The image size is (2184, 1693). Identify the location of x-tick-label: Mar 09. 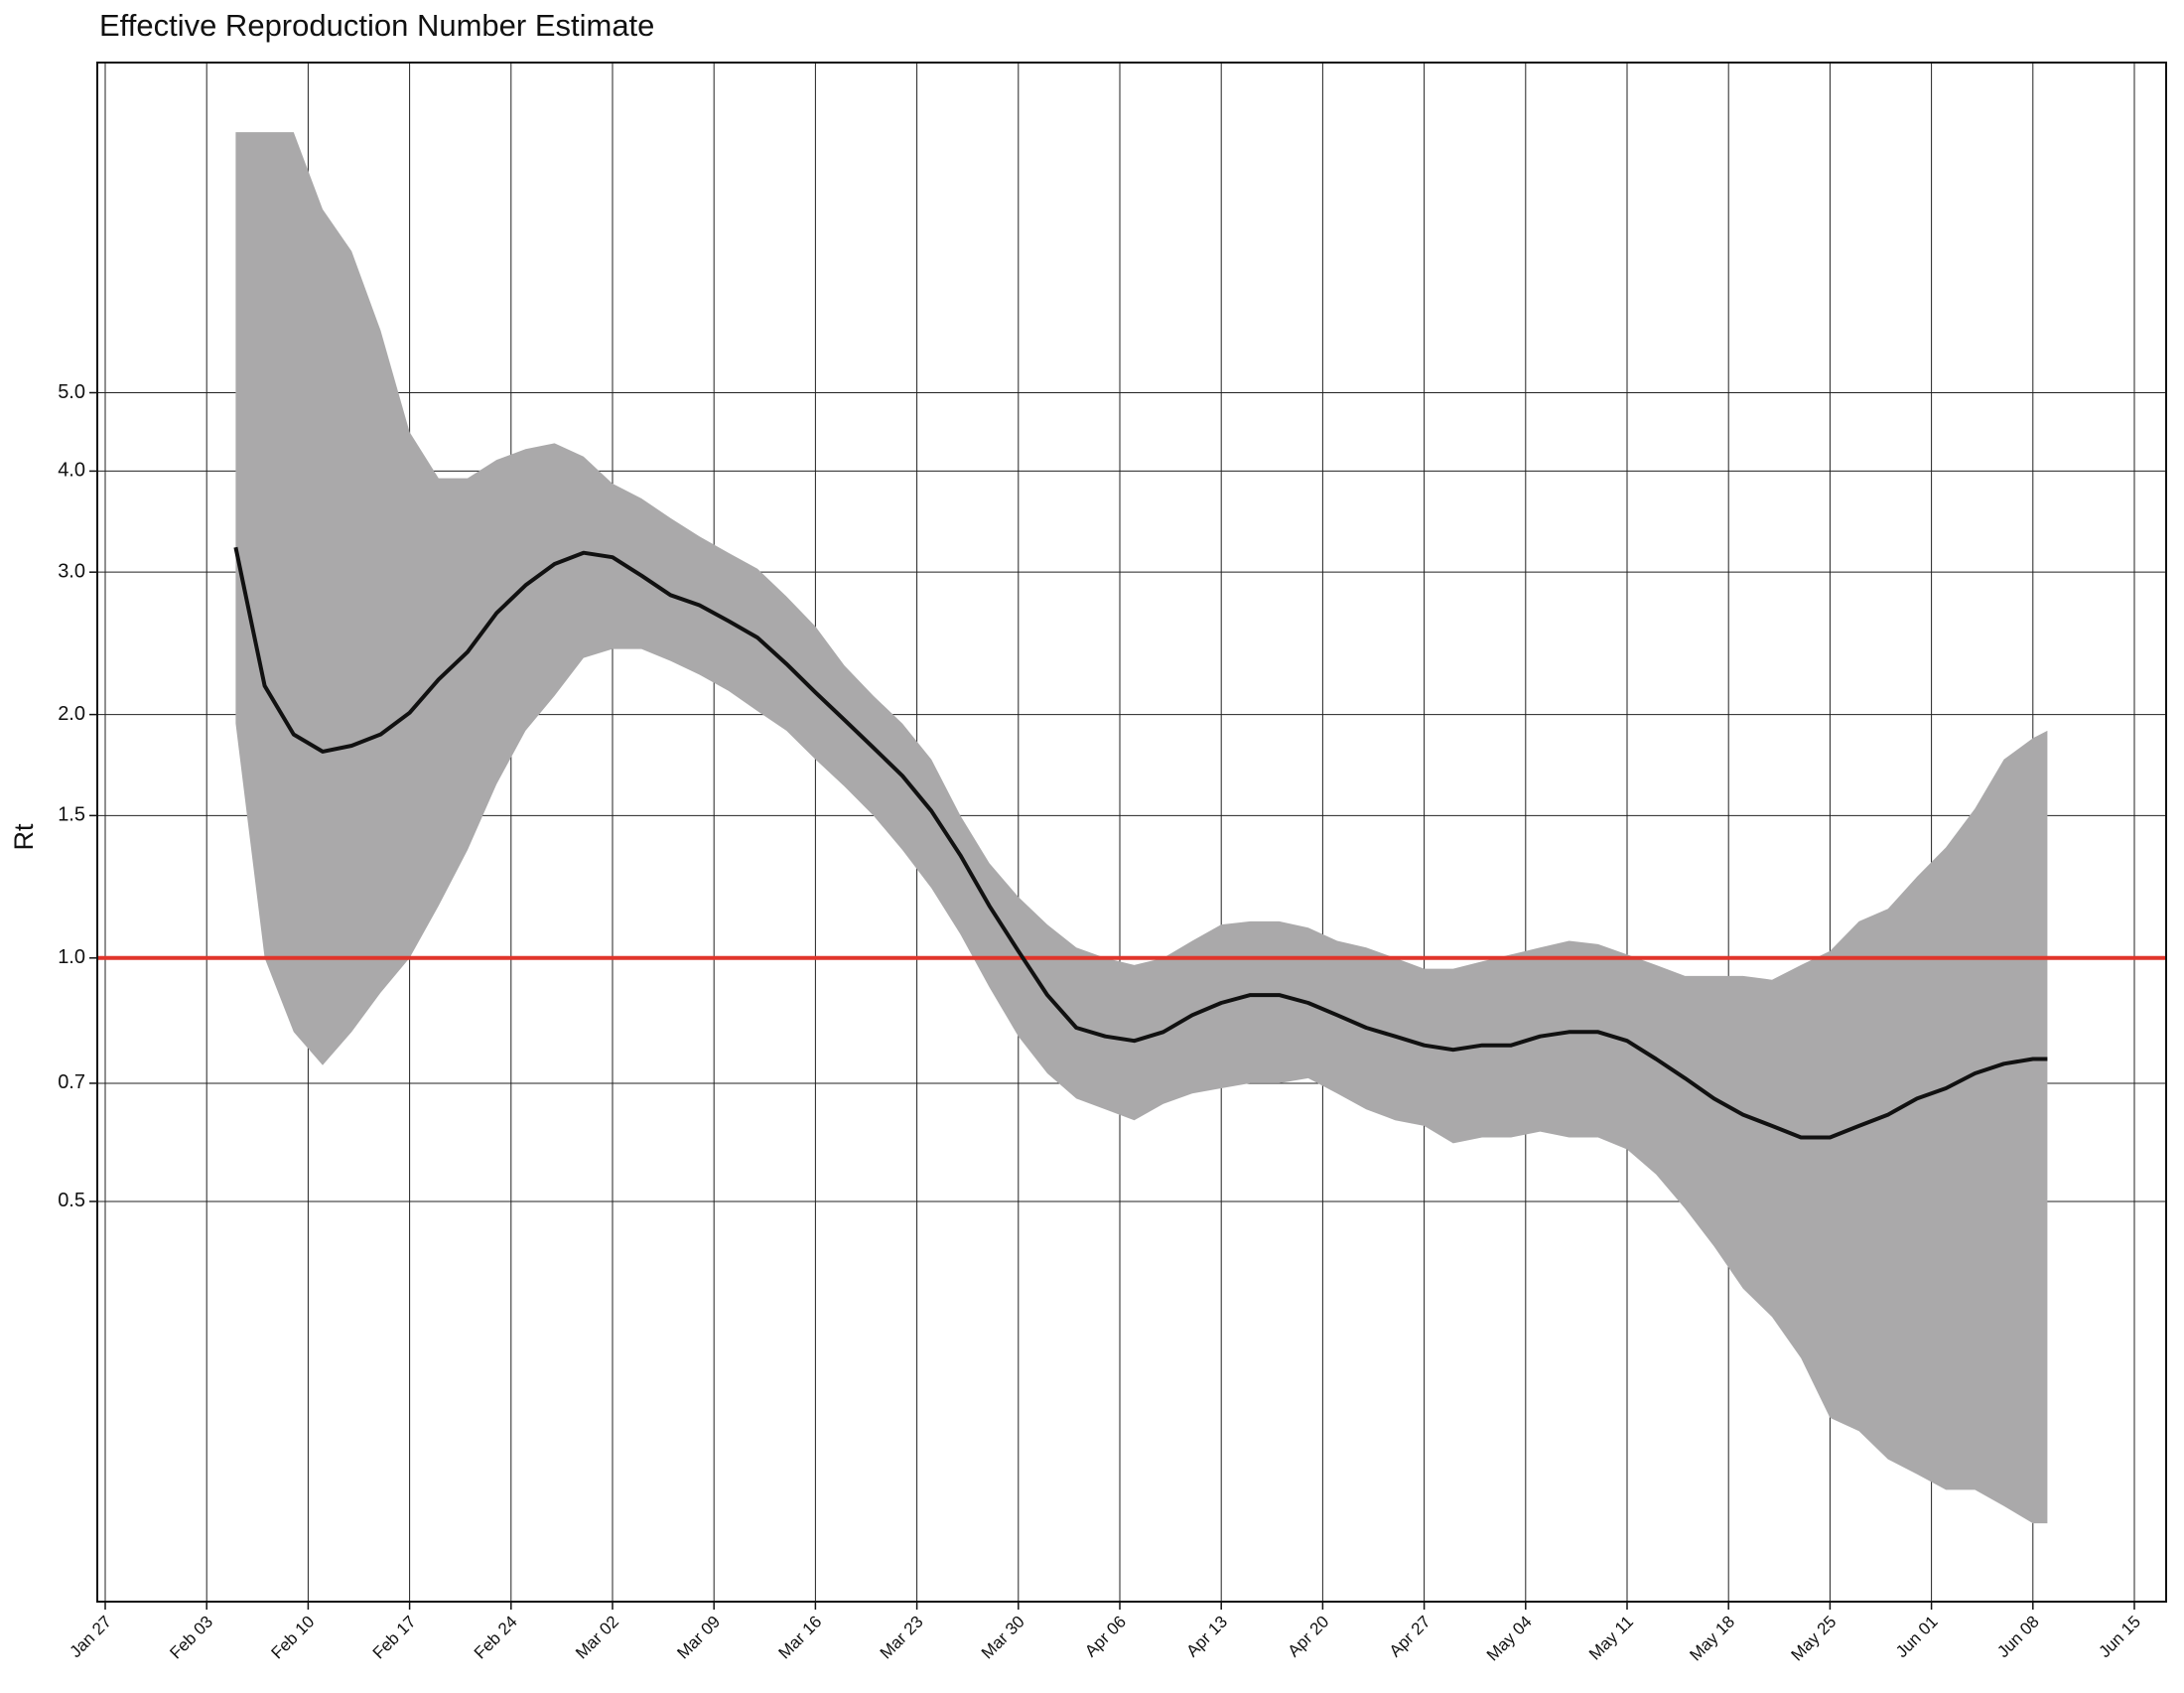
(698, 1638).